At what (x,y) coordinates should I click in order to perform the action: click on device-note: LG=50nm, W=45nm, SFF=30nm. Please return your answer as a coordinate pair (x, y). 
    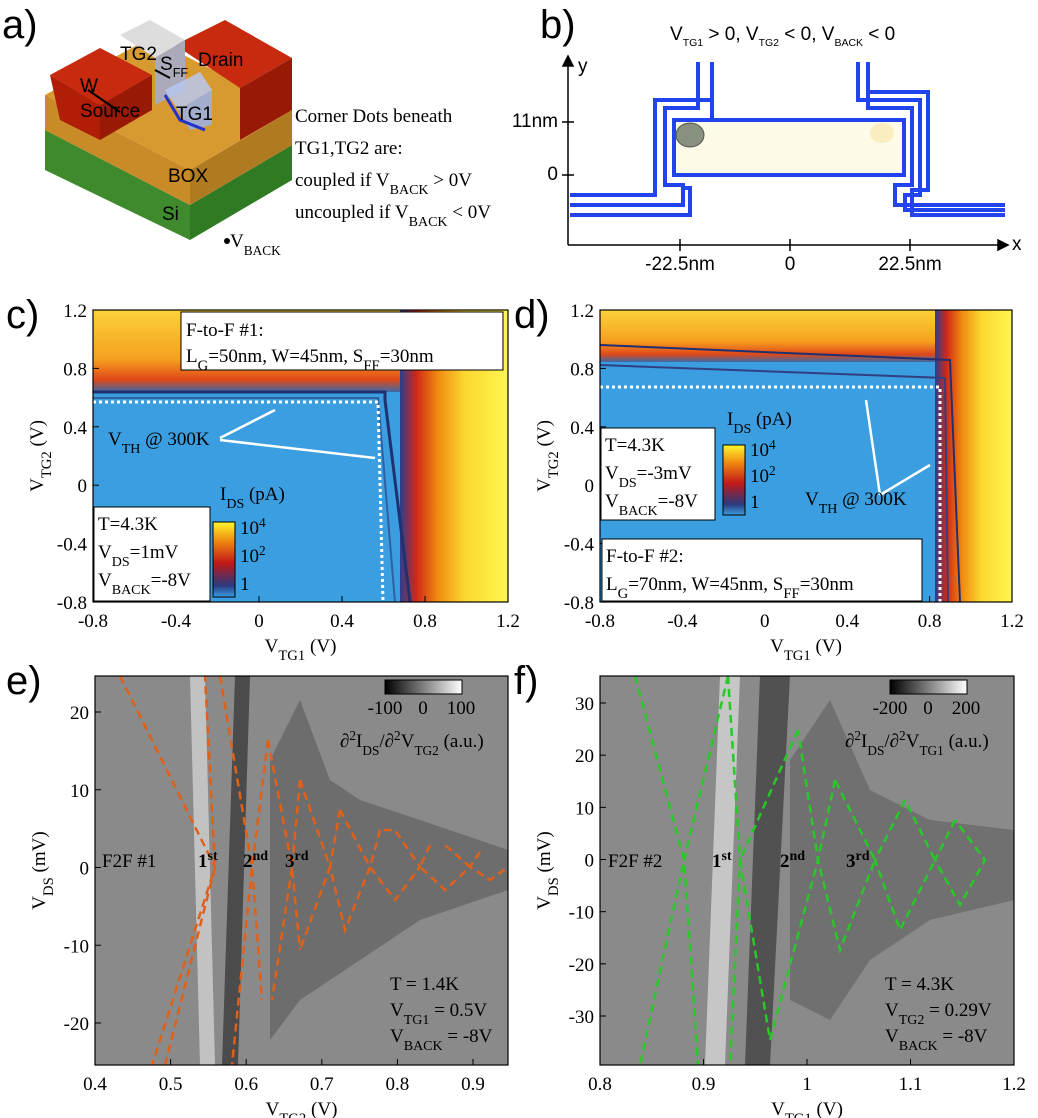
    Looking at the image, I should click on (310, 360).